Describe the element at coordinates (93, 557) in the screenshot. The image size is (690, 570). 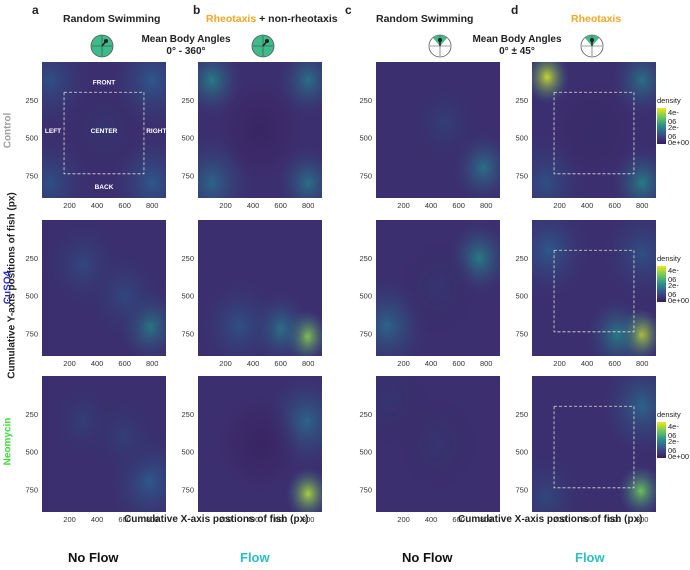
I see `condition-label-1: No Flow` at that location.